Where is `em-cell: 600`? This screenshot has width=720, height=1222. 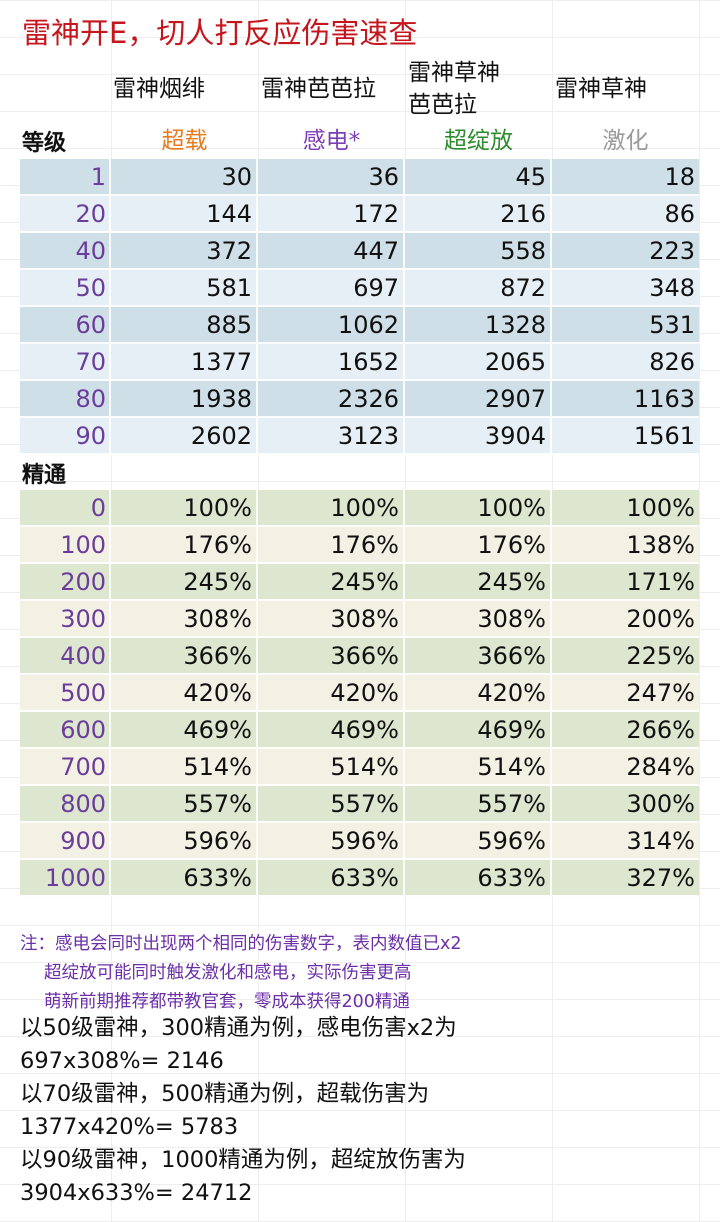 em-cell: 600 is located at coordinates (65, 729).